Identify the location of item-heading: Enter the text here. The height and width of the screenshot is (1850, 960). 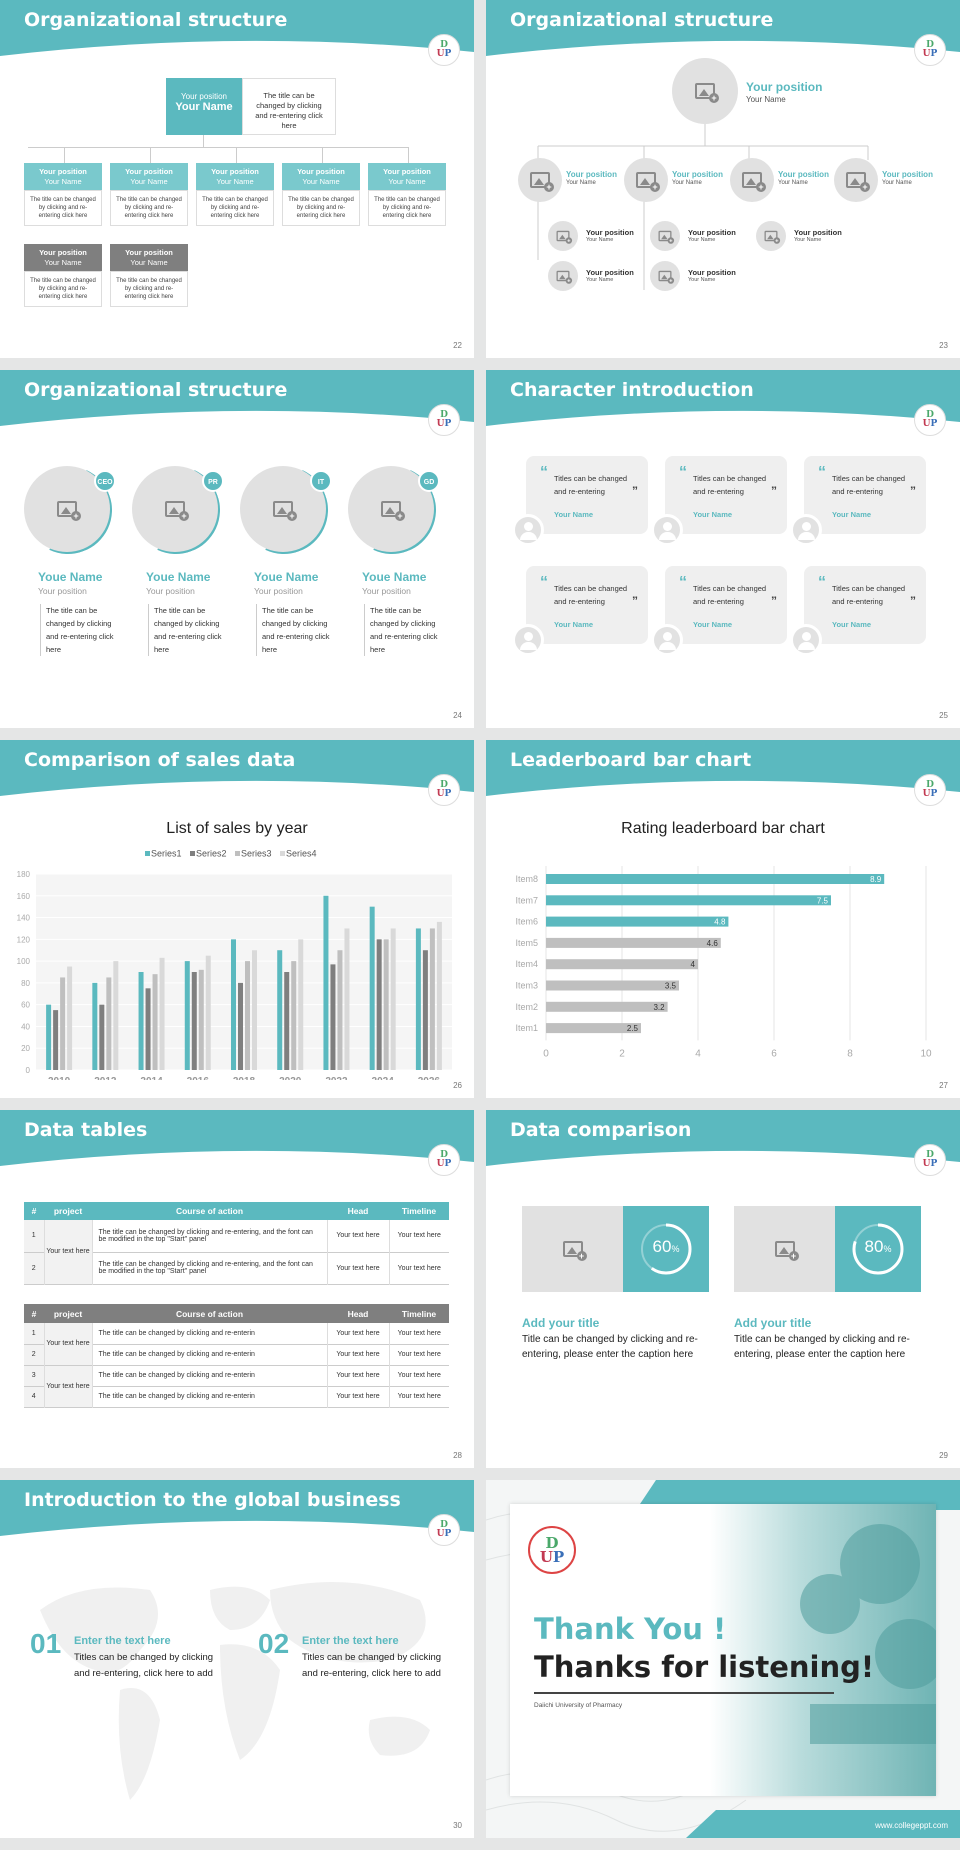
(350, 1641).